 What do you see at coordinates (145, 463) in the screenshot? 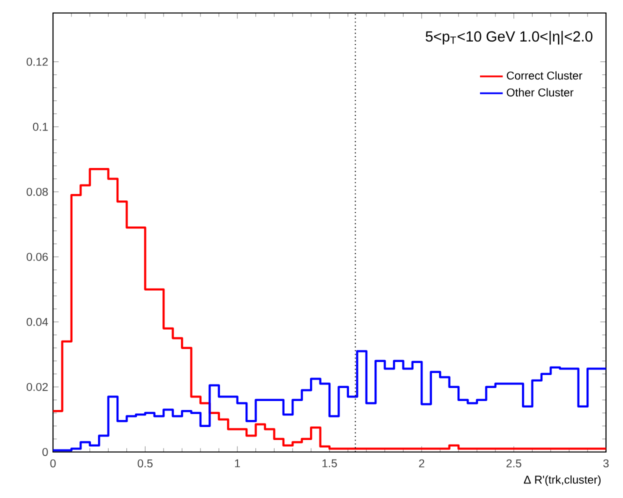
I see `x-tick-label: 0.5` at bounding box center [145, 463].